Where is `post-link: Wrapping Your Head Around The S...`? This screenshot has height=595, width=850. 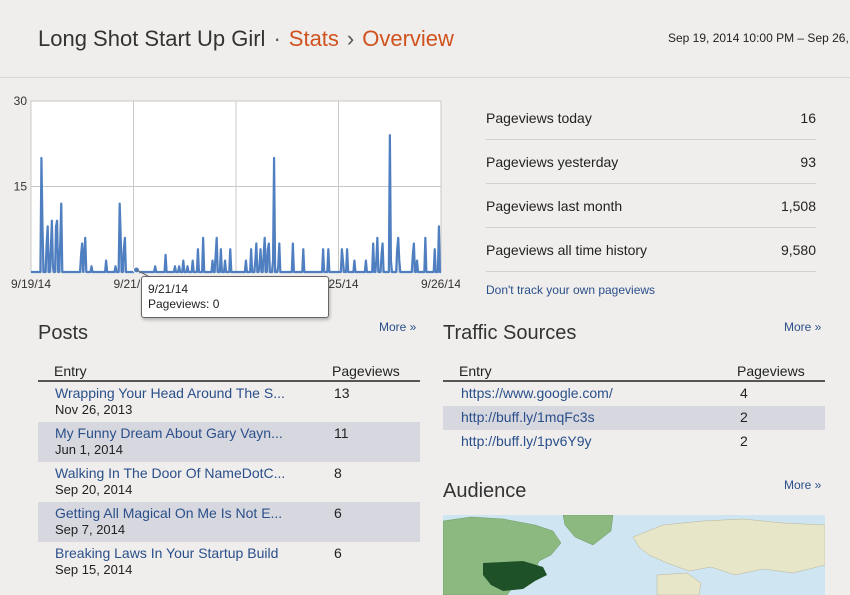
post-link: Wrapping Your Head Around The S... is located at coordinates (170, 393).